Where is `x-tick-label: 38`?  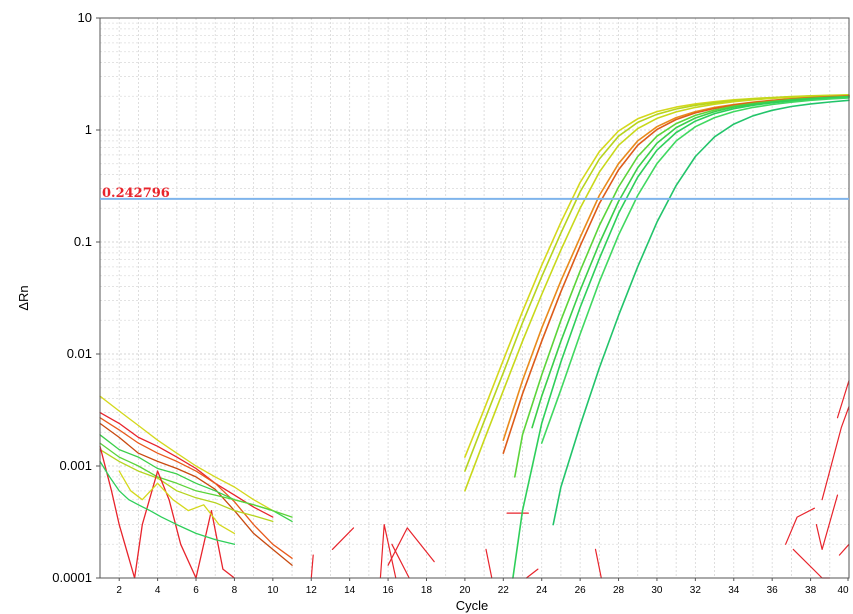 x-tick-label: 38 is located at coordinates (811, 590).